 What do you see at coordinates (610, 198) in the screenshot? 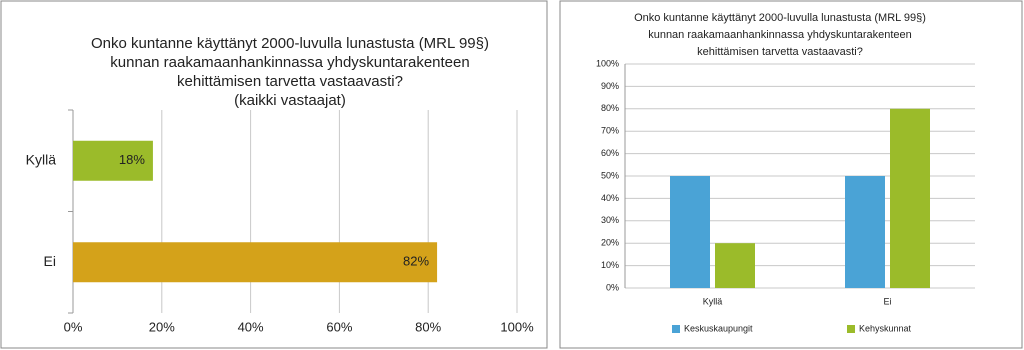
I see `y-tick-label: 40%` at bounding box center [610, 198].